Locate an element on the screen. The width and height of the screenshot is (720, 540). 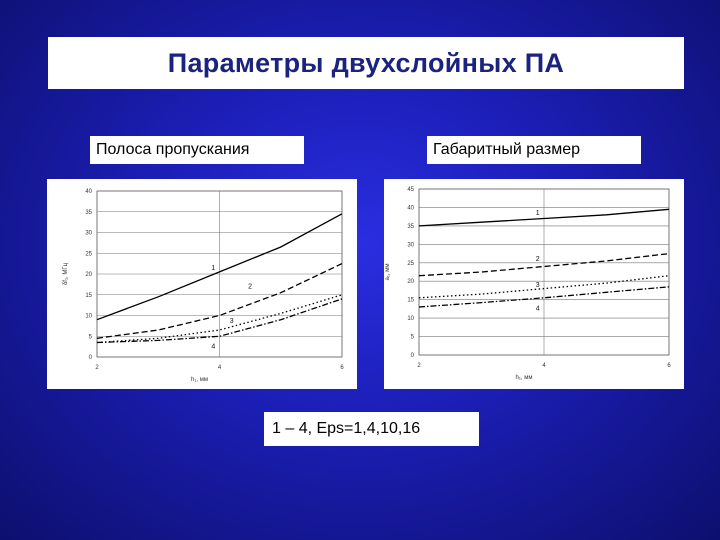
dimension-label: Габаритный размер is located at coordinates (534, 150).